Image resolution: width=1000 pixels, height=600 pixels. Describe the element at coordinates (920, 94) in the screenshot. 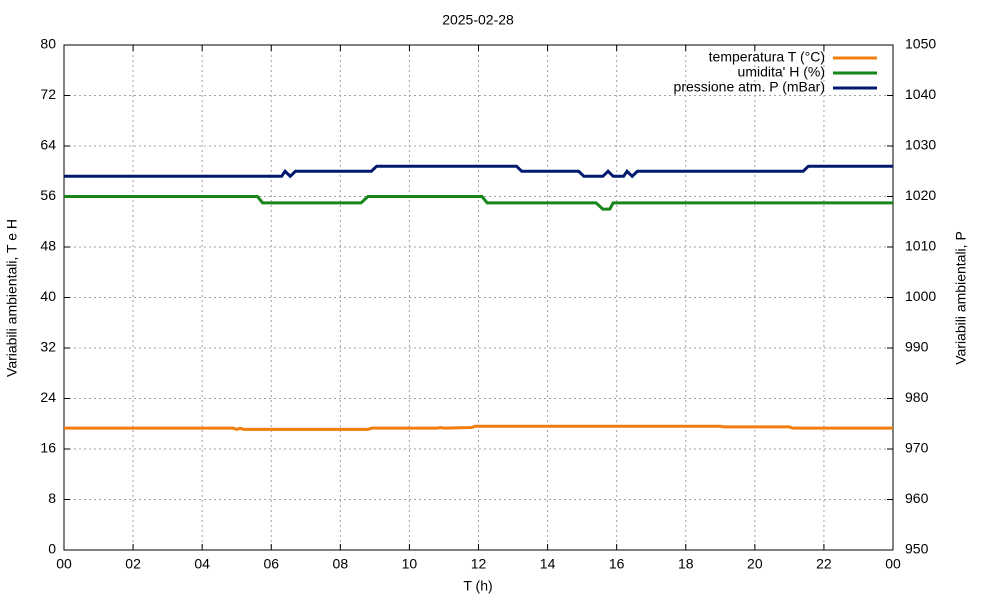

I see `y2-tick-label: 1040` at that location.